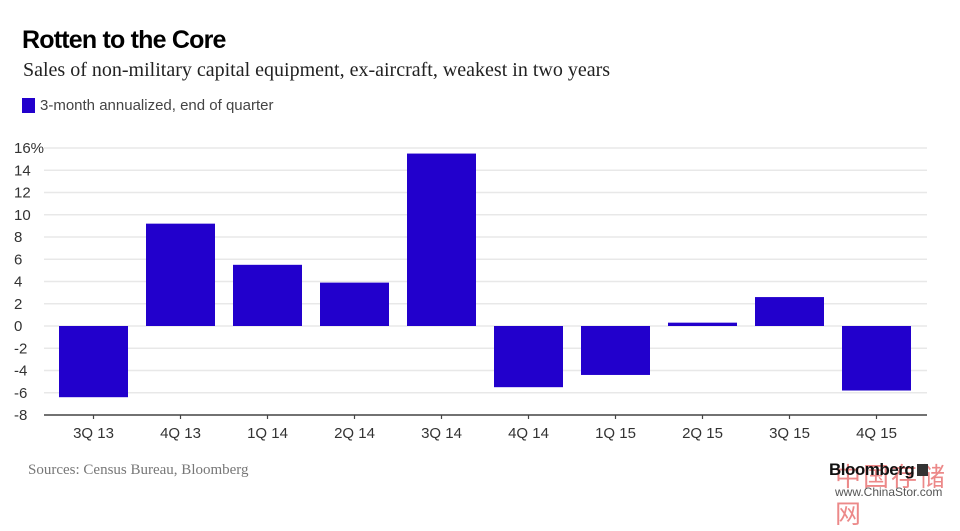 The width and height of the screenshot is (960, 531). Describe the element at coordinates (18, 326) in the screenshot. I see `y-tick-label: 0` at that location.